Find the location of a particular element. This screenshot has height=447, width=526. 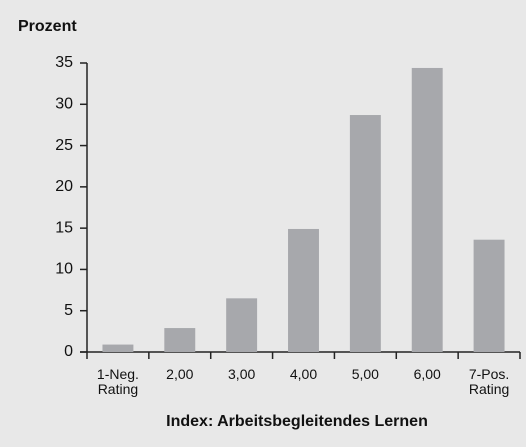

y-tick-label: 15 is located at coordinates (64, 227).